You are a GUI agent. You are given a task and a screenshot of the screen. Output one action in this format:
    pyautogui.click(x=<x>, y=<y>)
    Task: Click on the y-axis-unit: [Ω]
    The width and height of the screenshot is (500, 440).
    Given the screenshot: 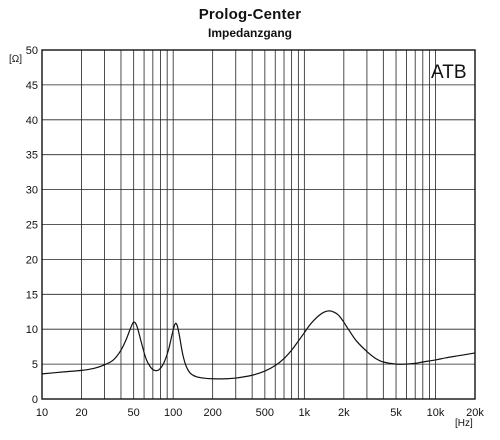 What is the action you would take?
    pyautogui.click(x=15, y=59)
    